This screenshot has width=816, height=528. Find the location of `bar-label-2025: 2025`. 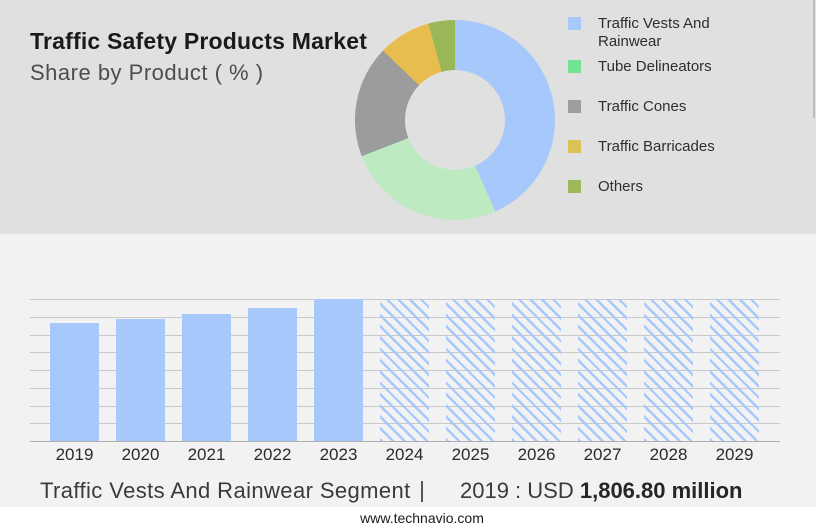

bar-label-2025: 2025 is located at coordinates (470, 454).